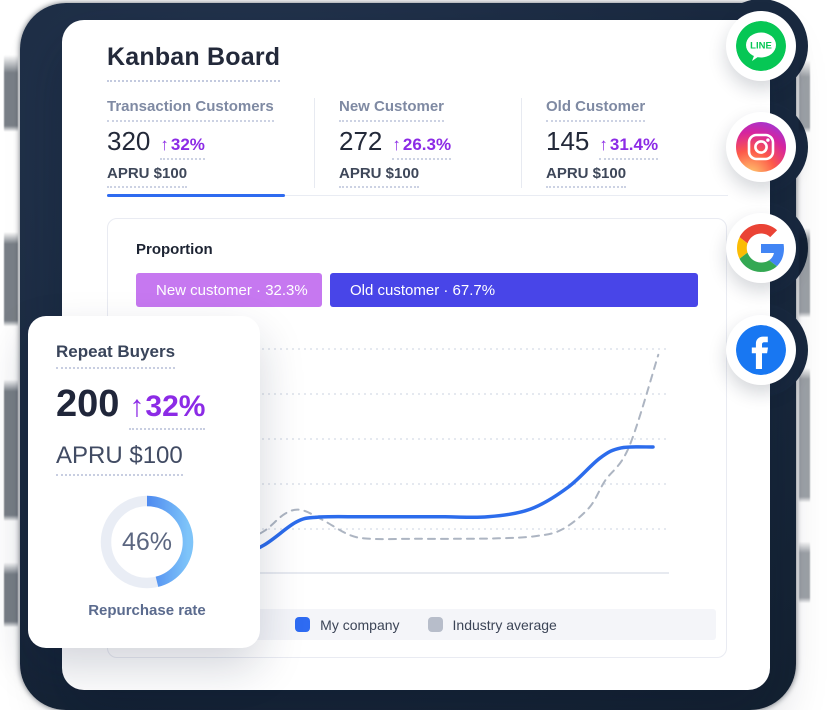 The image size is (833, 710). I want to click on google-button, so click(761, 248).